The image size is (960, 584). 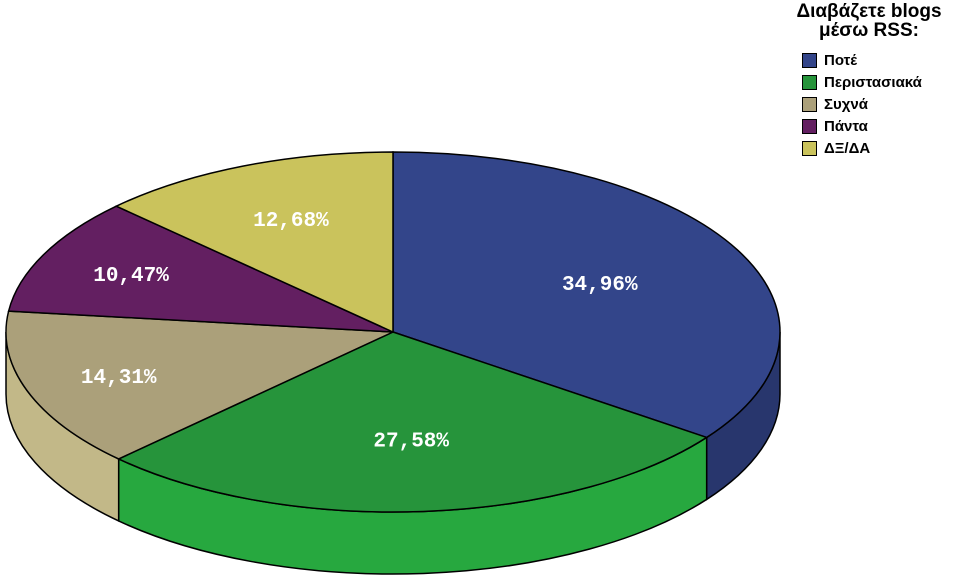 What do you see at coordinates (869, 30) in the screenshot?
I see `legend-title-line-2: μέσω RSS:` at bounding box center [869, 30].